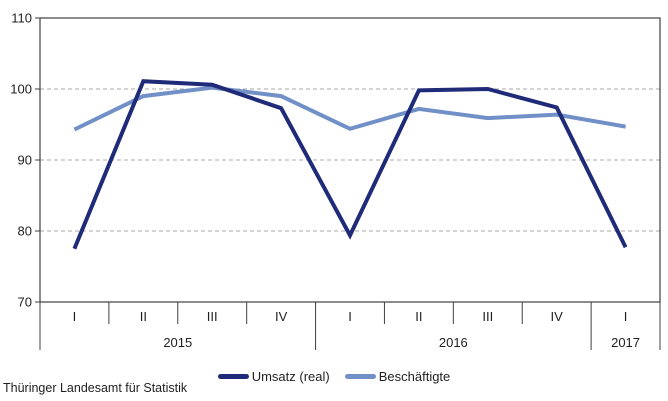 The image size is (668, 401). What do you see at coordinates (233, 376) in the screenshot?
I see `umsatz-line-swatch-icon` at bounding box center [233, 376].